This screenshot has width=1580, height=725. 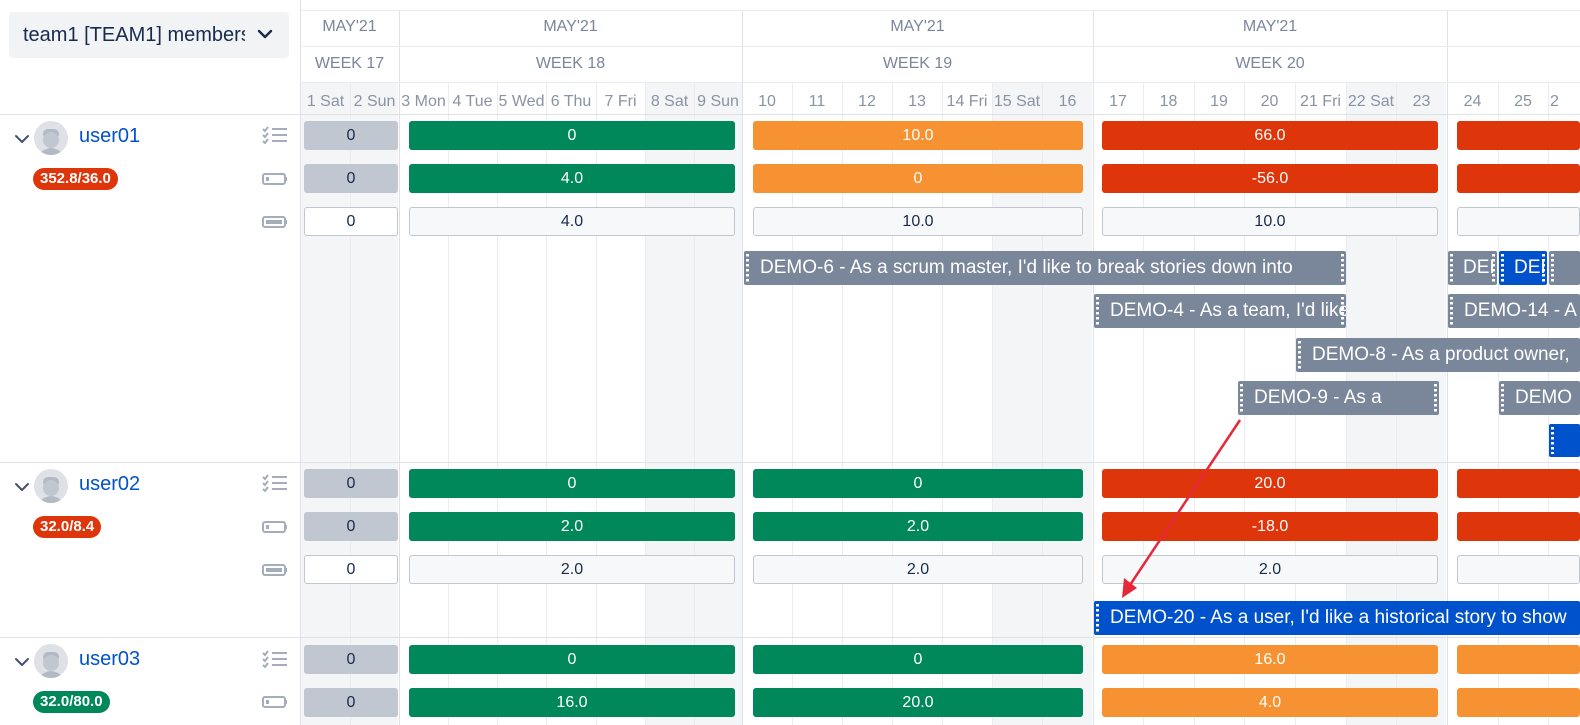 I want to click on battery-full-icon, so click(x=274, y=570).